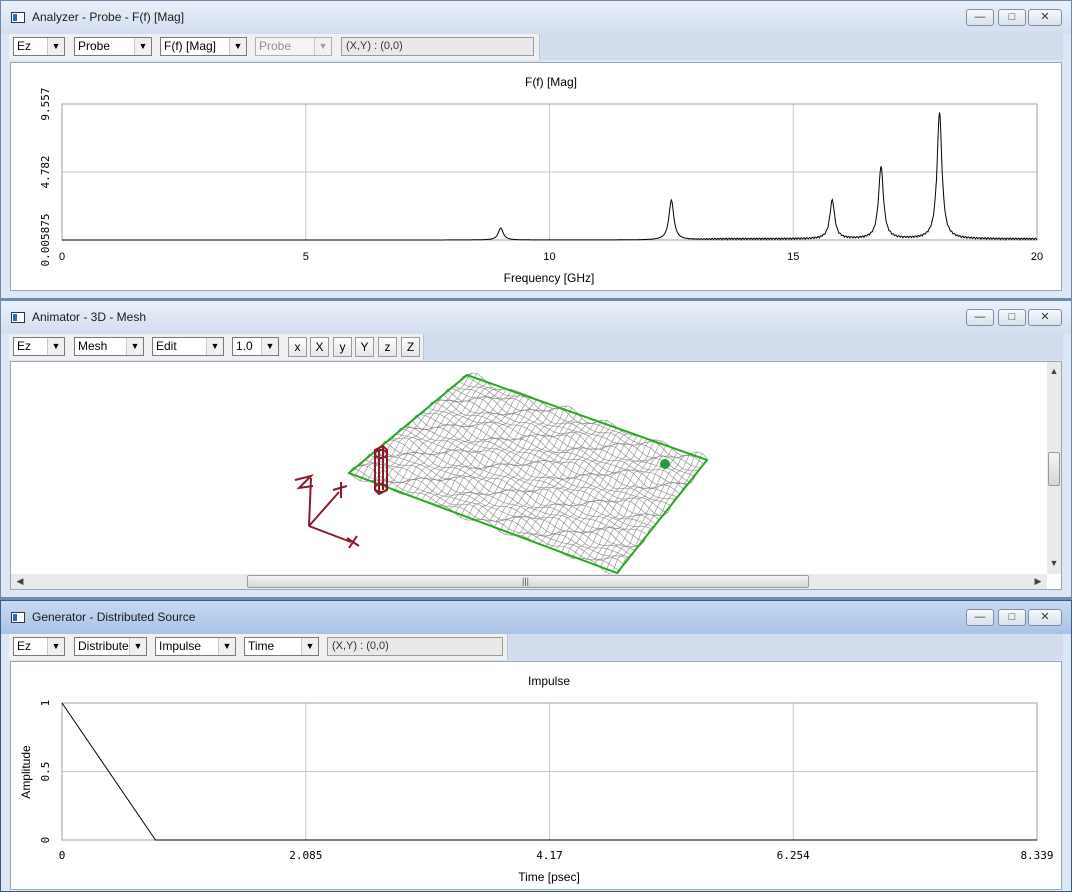 The width and height of the screenshot is (1072, 892). I want to click on generator-title: Generator - Distributed Source, so click(114, 617).